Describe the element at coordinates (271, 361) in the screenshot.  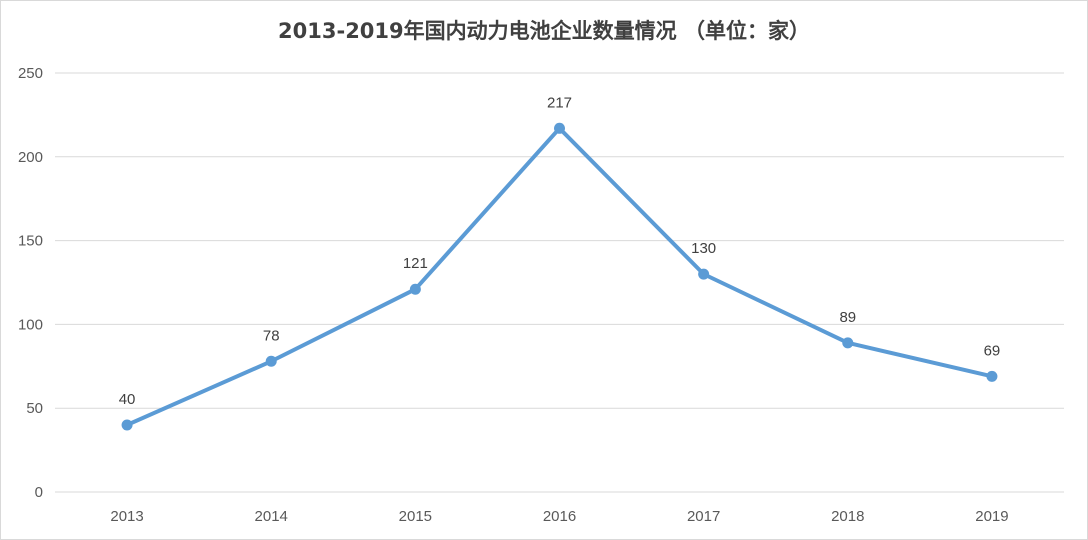
I see `data-point-2014` at that location.